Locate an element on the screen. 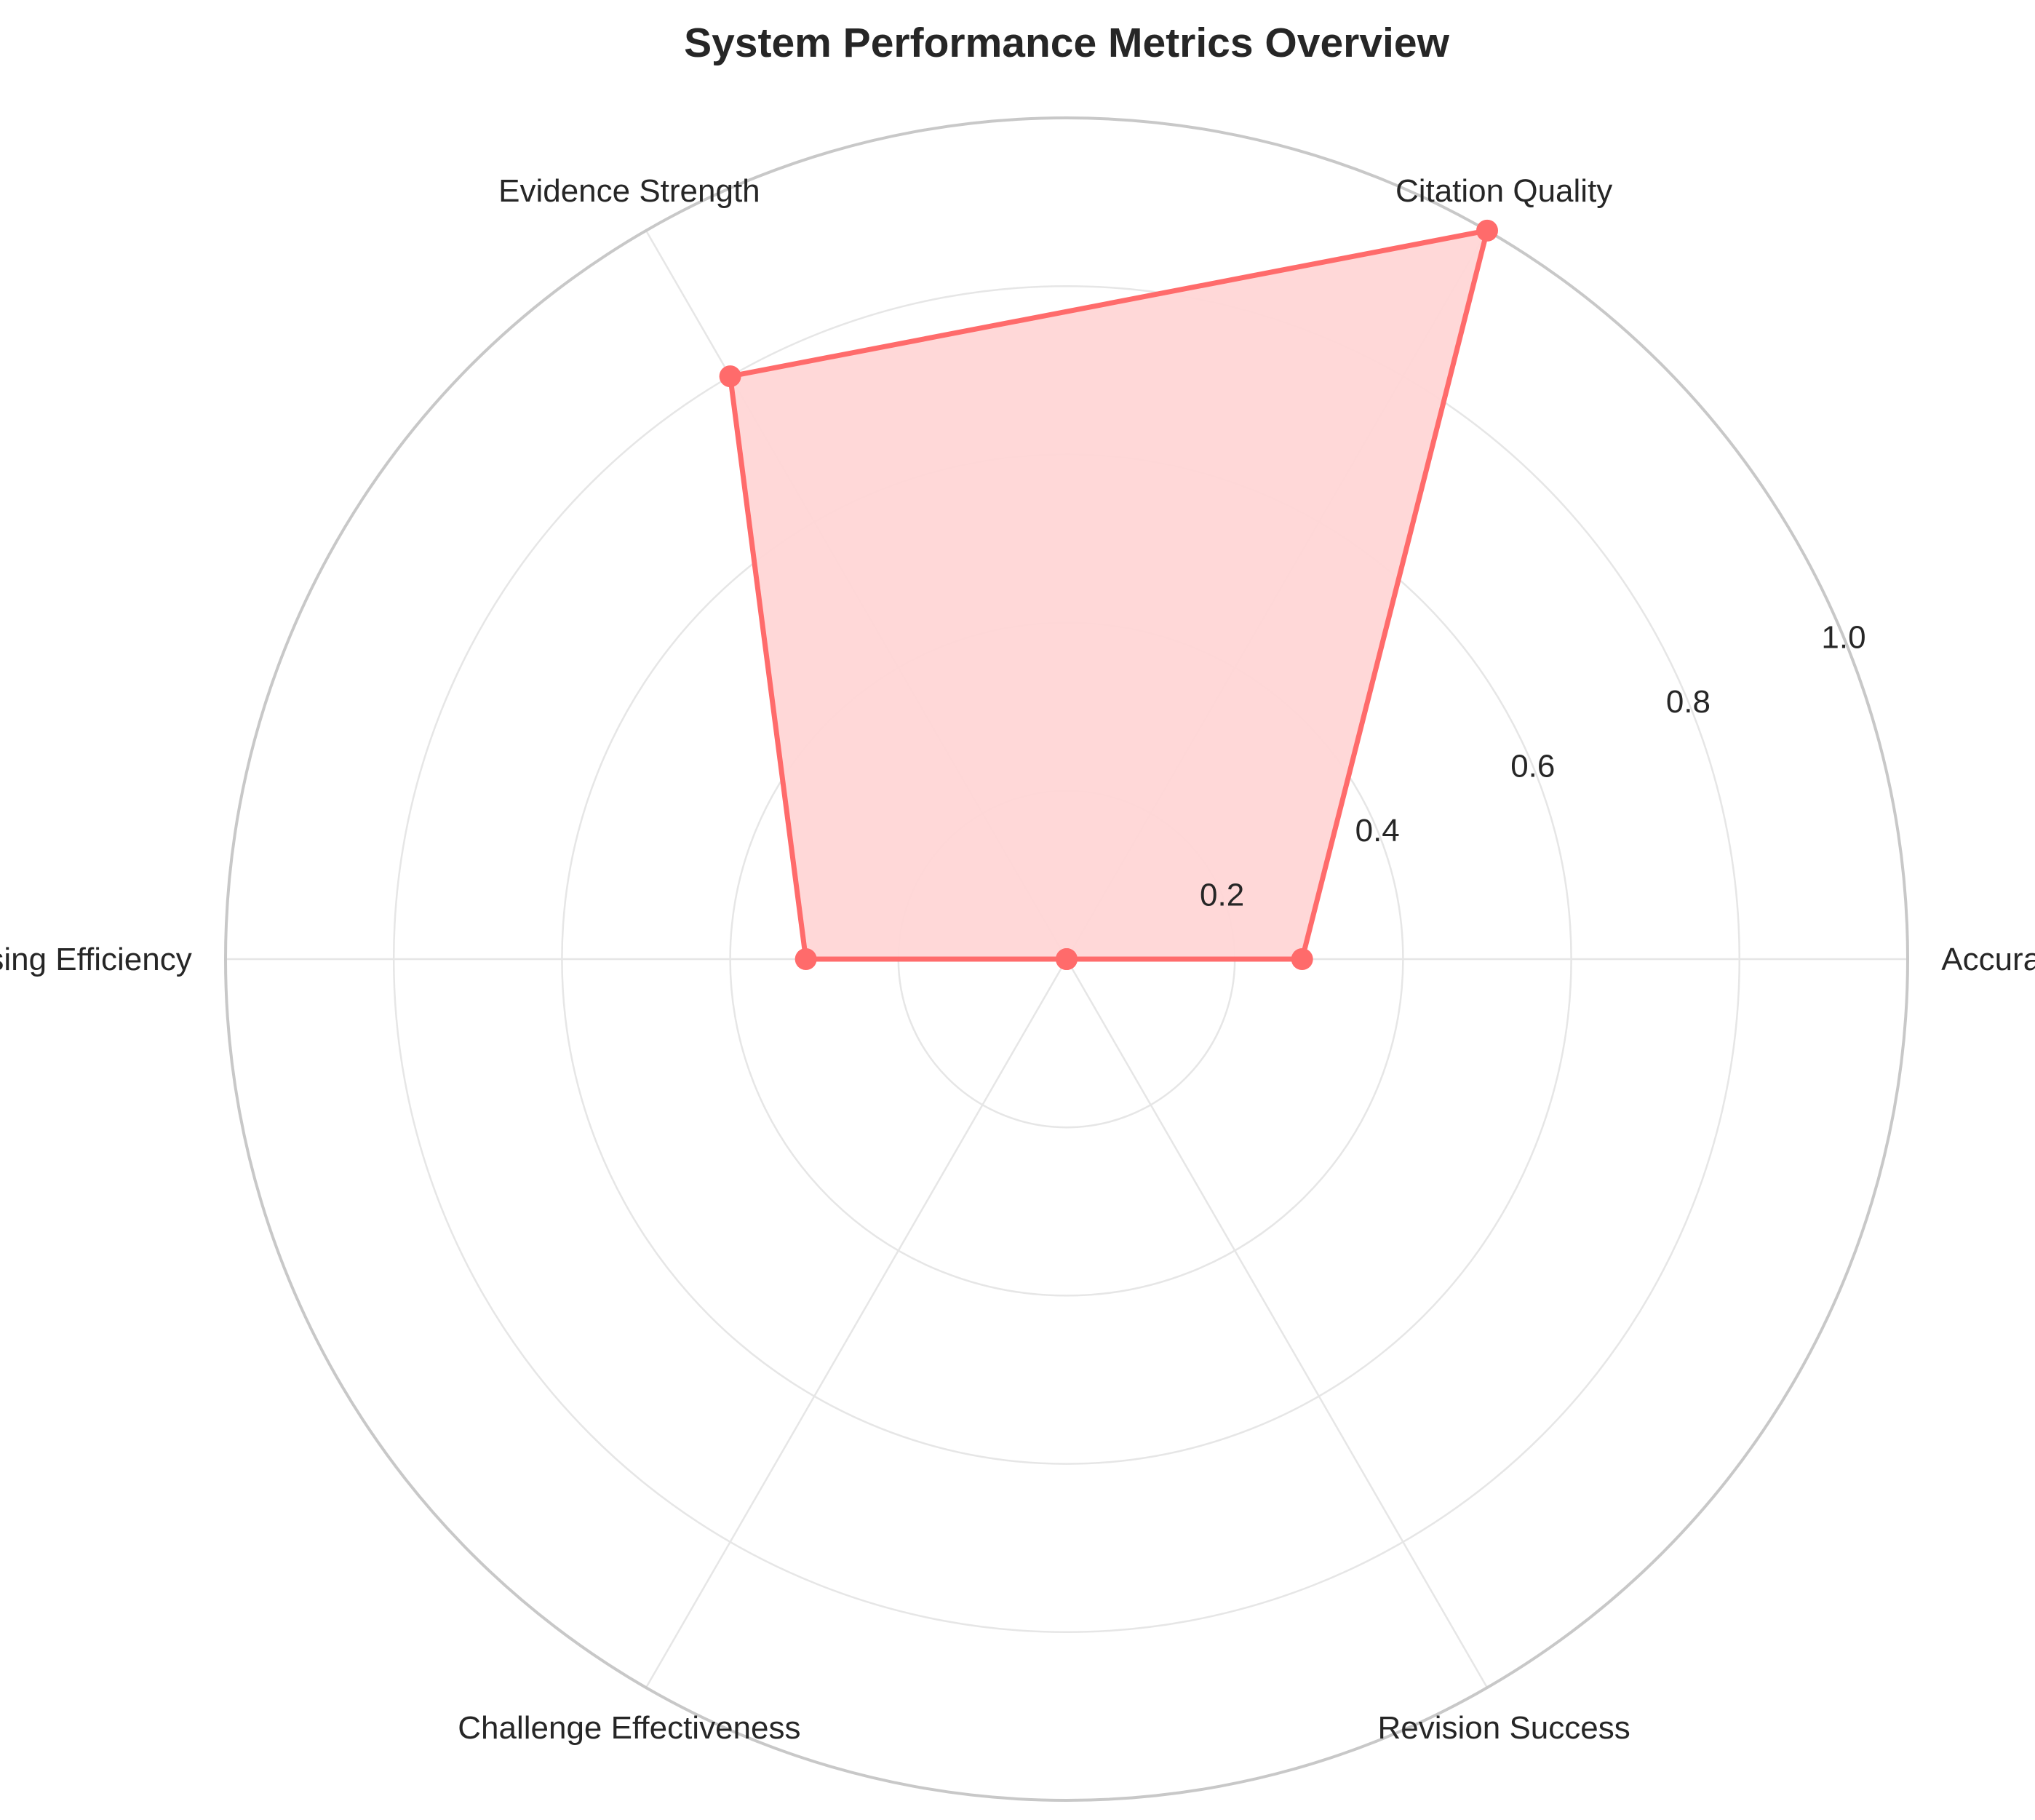 The width and height of the screenshot is (2035, 1820). radial-tick-label: 0.8 is located at coordinates (1688, 702).